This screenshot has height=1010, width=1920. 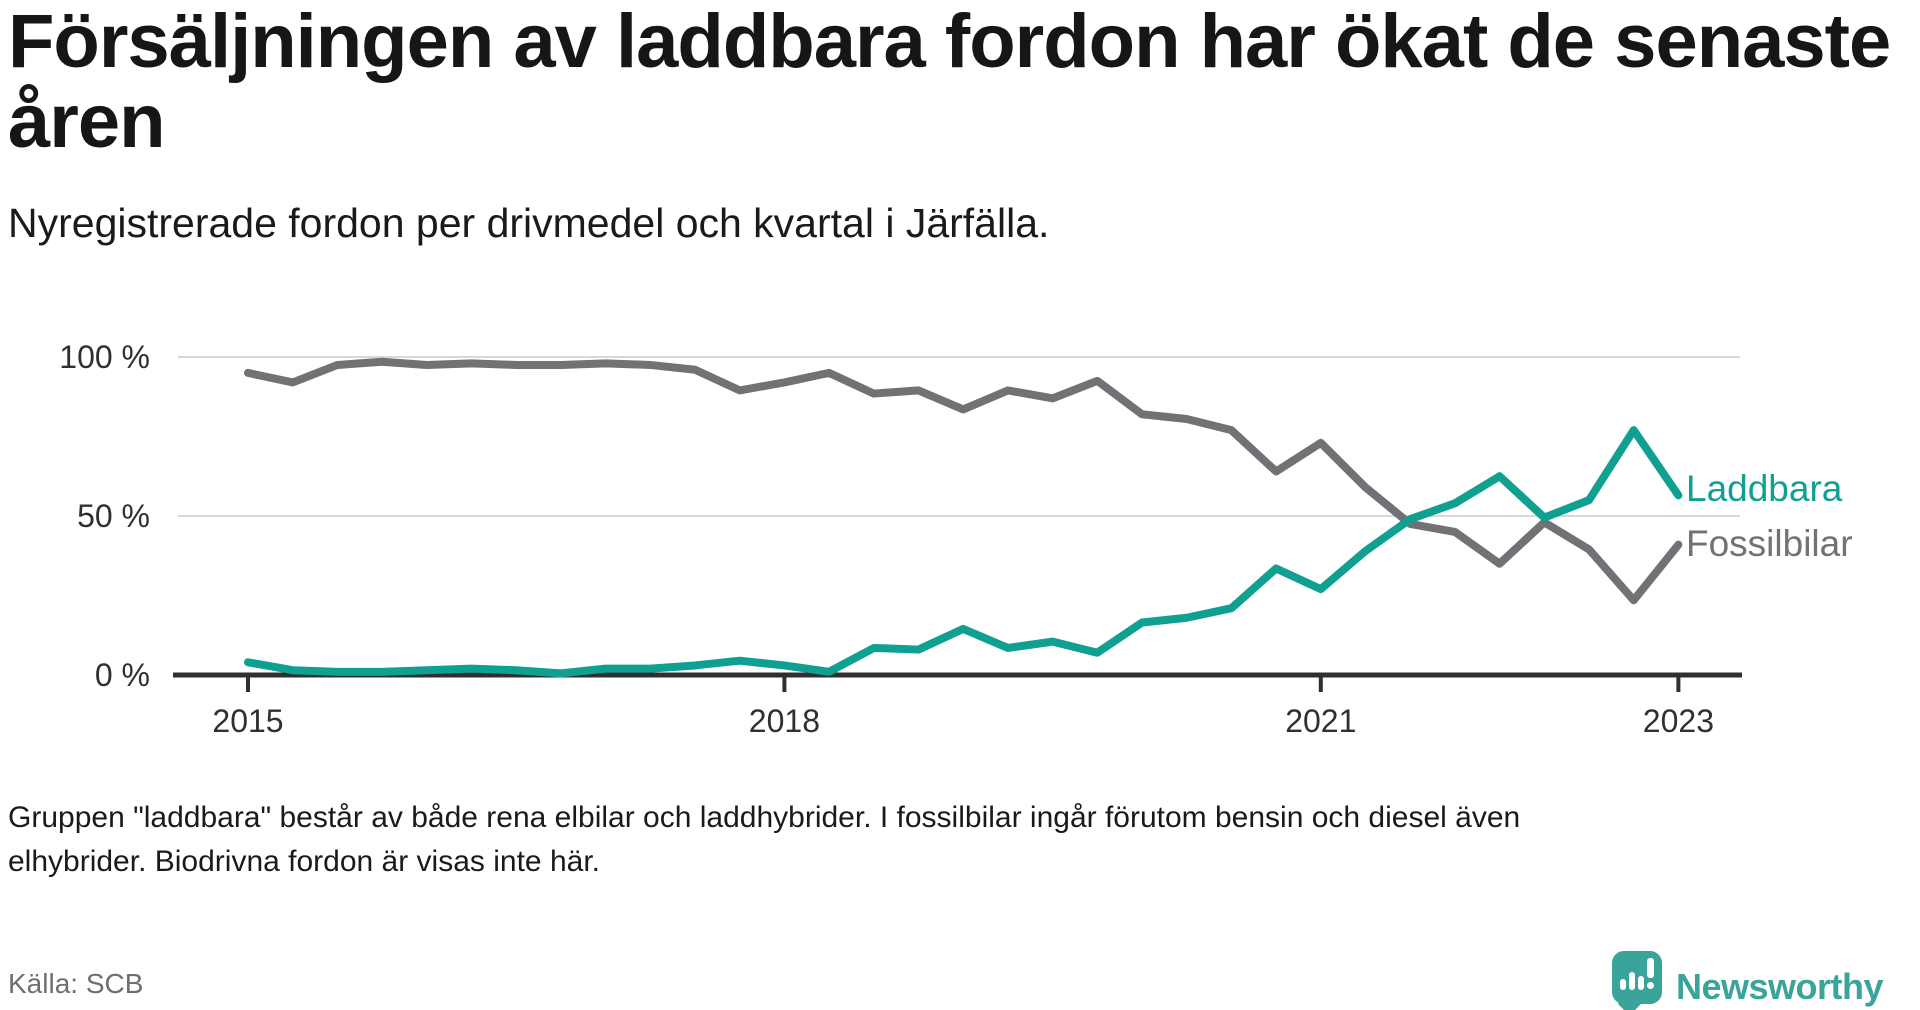 What do you see at coordinates (1650, 985) in the screenshot?
I see `logo-exclamation-dot` at bounding box center [1650, 985].